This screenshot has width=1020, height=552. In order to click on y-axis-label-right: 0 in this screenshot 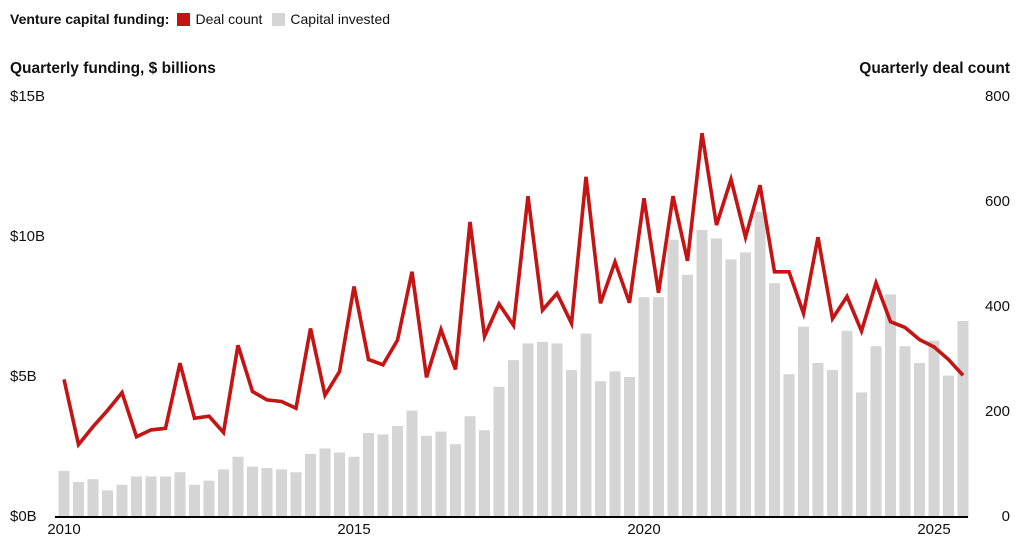, I will do `click(1005, 516)`.